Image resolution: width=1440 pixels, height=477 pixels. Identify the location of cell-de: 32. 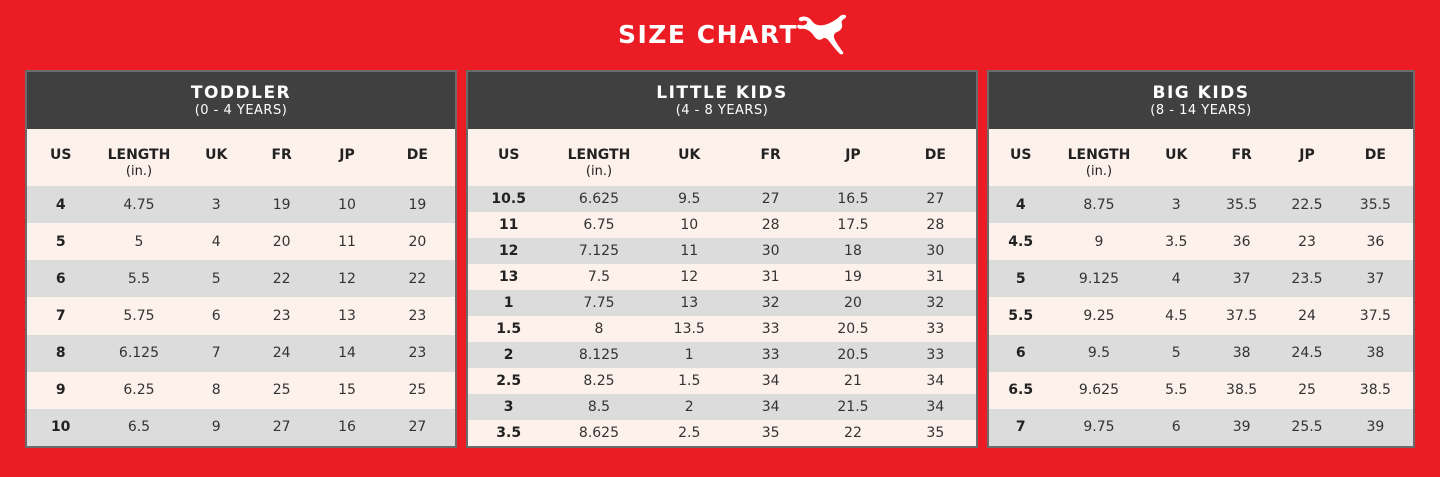
(935, 303).